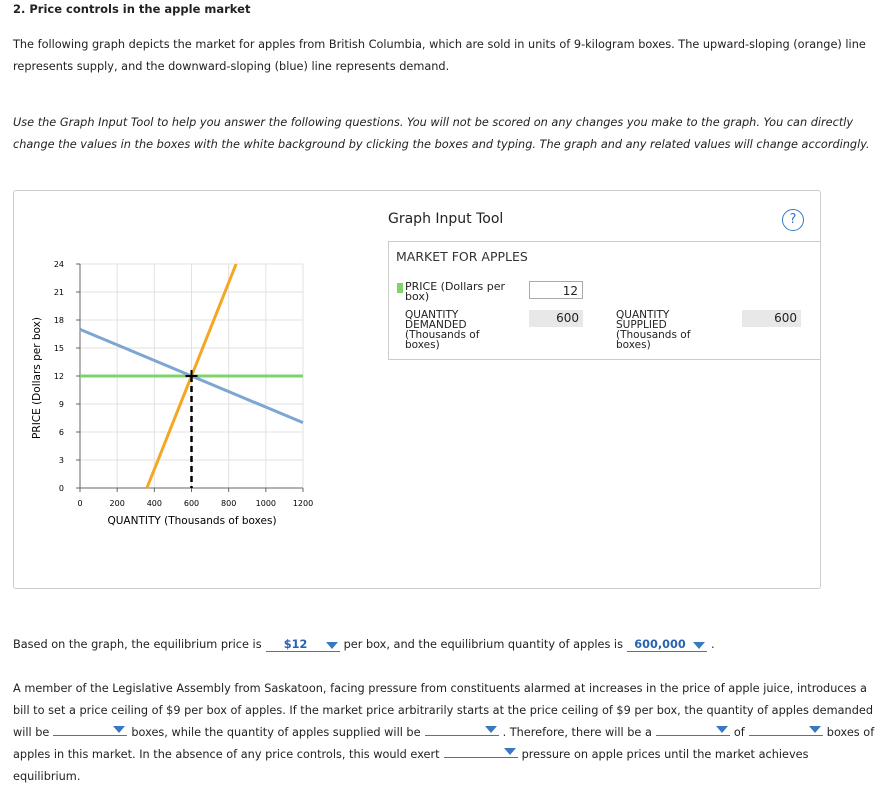 The height and width of the screenshot is (811, 884). I want to click on x-tick-label: 1000, so click(266, 503).